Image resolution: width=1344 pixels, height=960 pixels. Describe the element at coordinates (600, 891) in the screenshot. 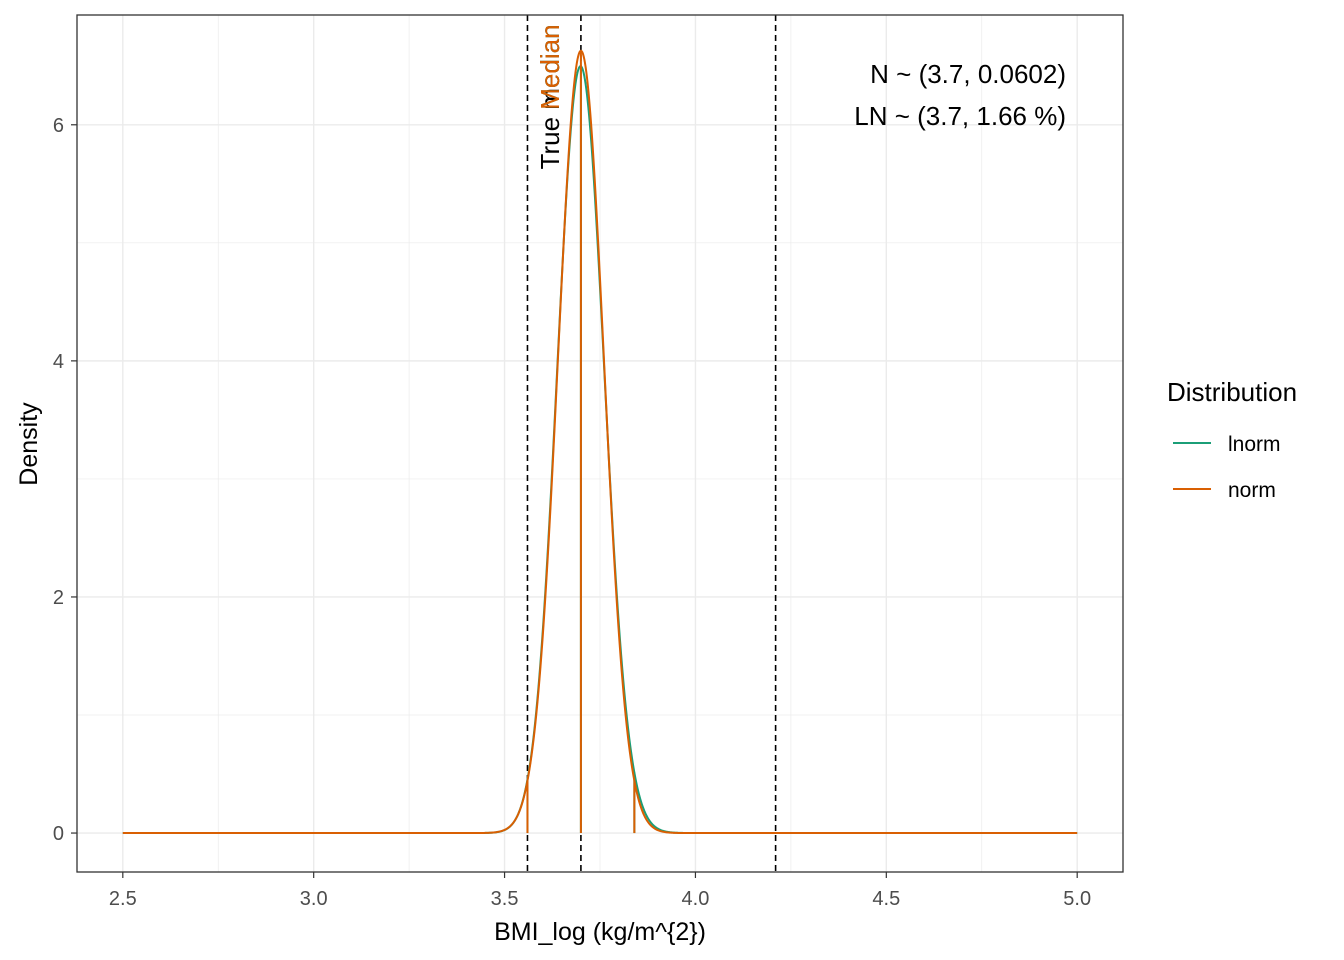

I see `x-axis-ticks: 2.5 3.0 3.5 4.0 4.5 5.0` at that location.